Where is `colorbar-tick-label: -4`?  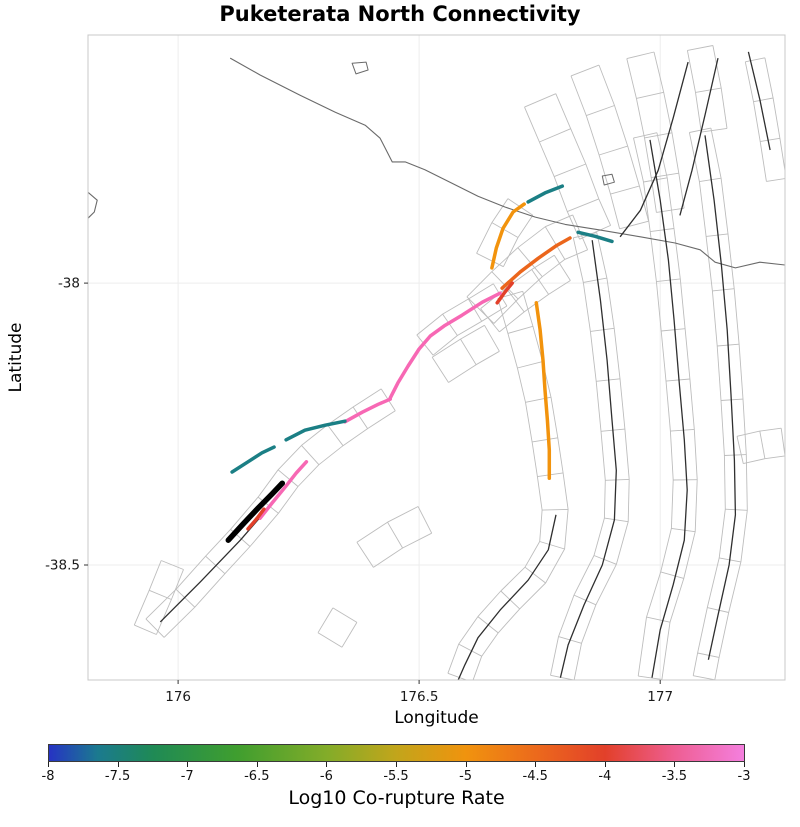
colorbar-tick-label: -4 is located at coordinates (605, 776).